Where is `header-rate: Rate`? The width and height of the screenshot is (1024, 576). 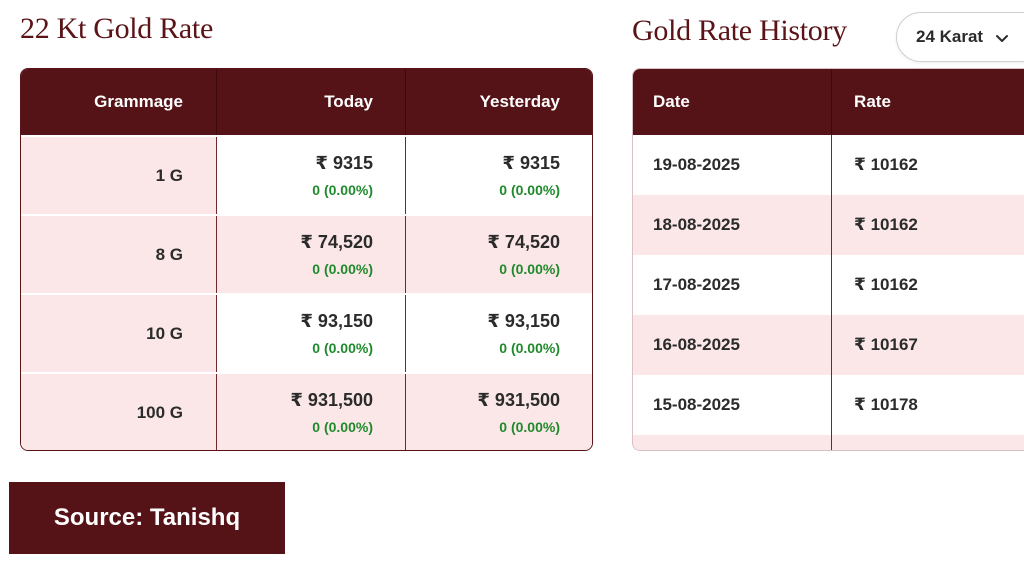 header-rate: Rate is located at coordinates (927, 102).